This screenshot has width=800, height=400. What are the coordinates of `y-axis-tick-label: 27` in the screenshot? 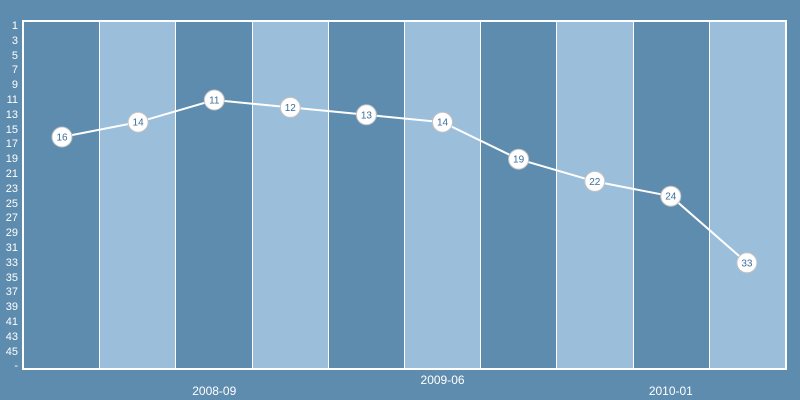 It's located at (11, 218).